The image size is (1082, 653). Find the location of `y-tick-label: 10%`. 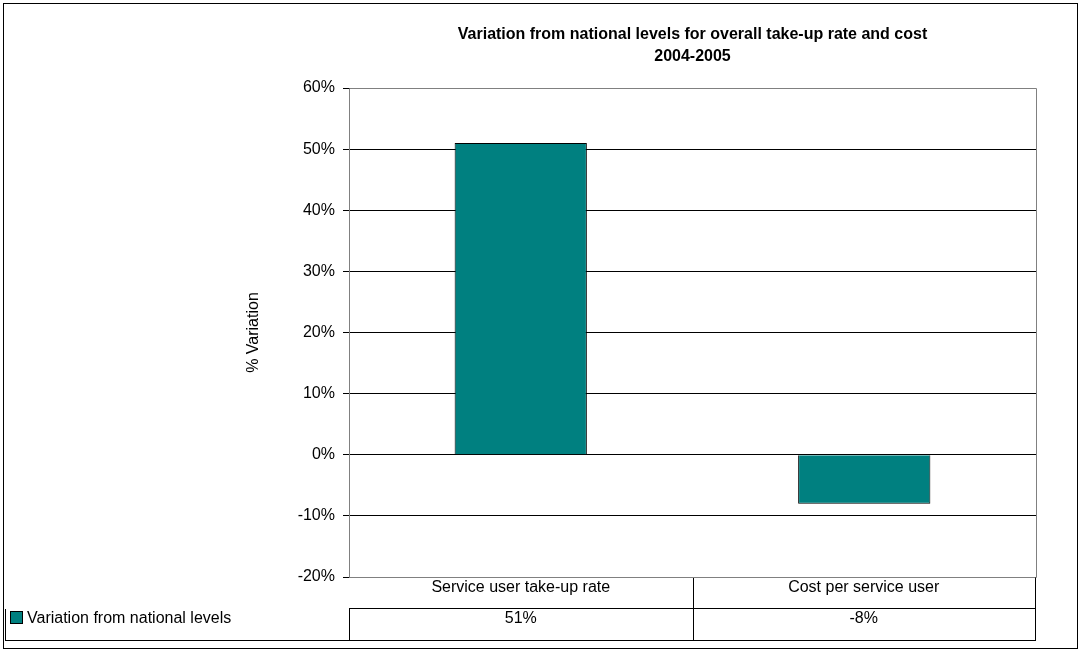

y-tick-label: 10% is located at coordinates (318, 393).